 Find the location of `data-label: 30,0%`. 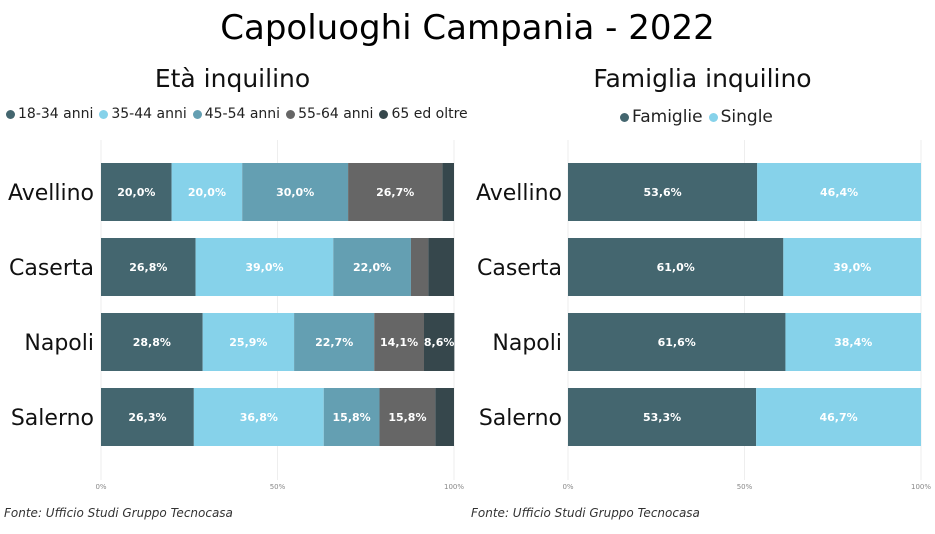

data-label: 30,0% is located at coordinates (295, 192).